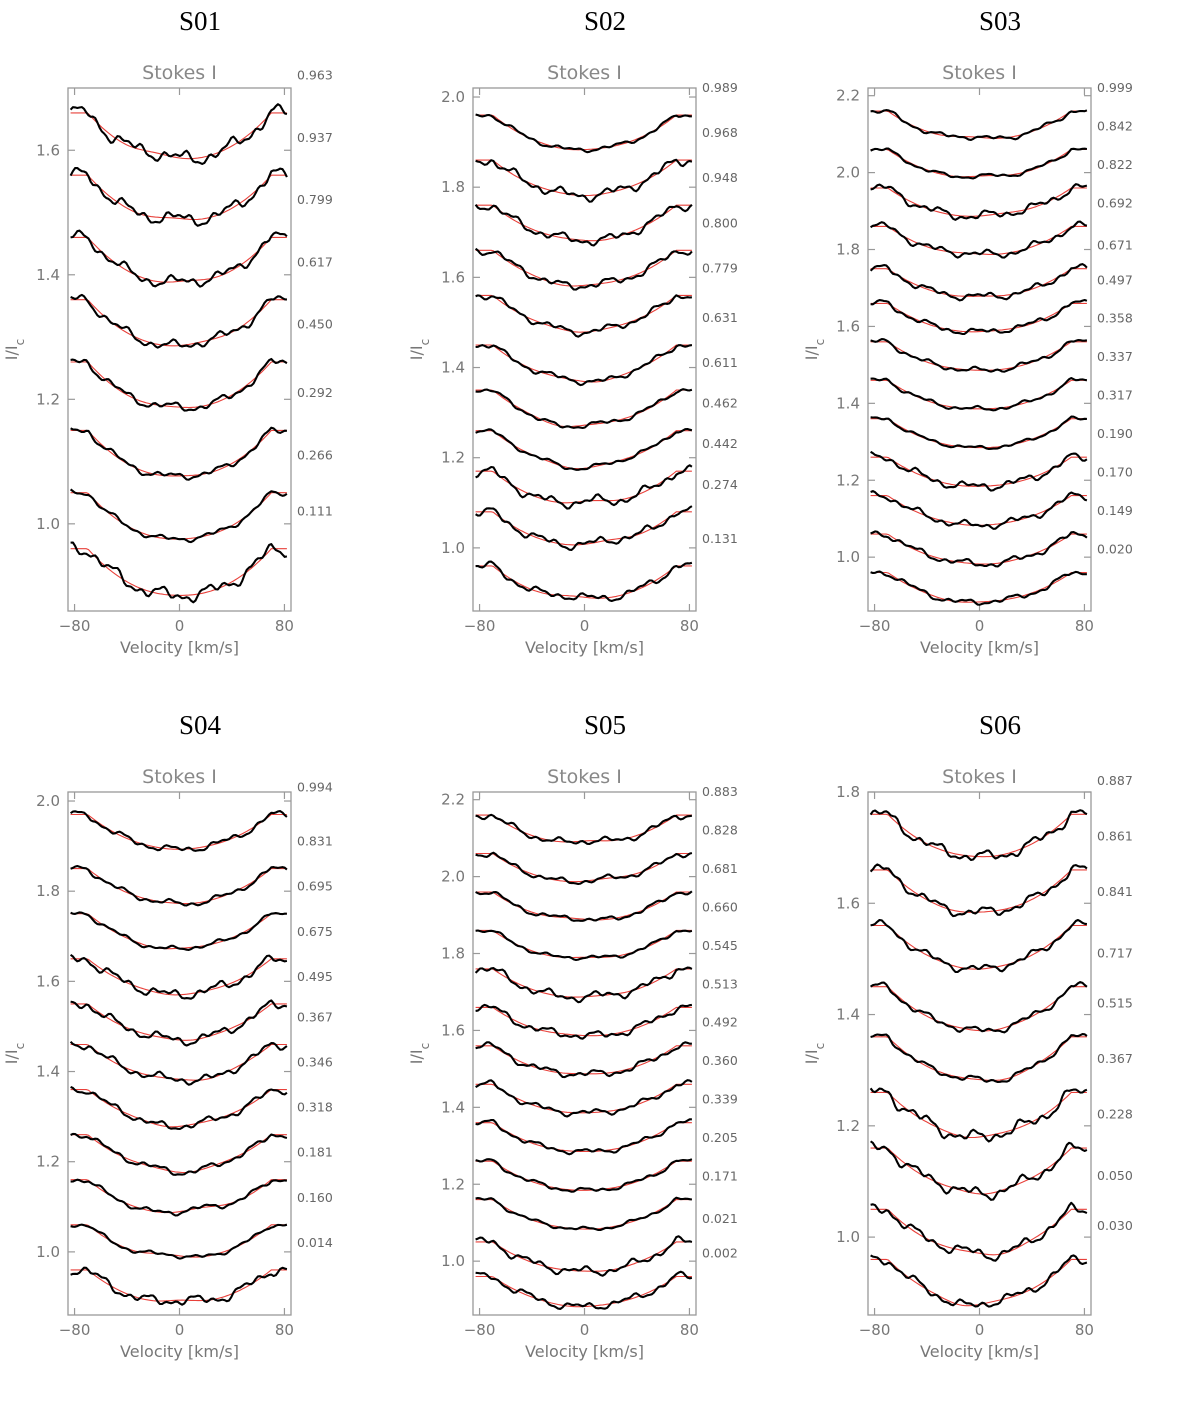 This screenshot has height=1409, width=1200. Describe the element at coordinates (720, 177) in the screenshot. I see `phase-label: 0.948` at that location.